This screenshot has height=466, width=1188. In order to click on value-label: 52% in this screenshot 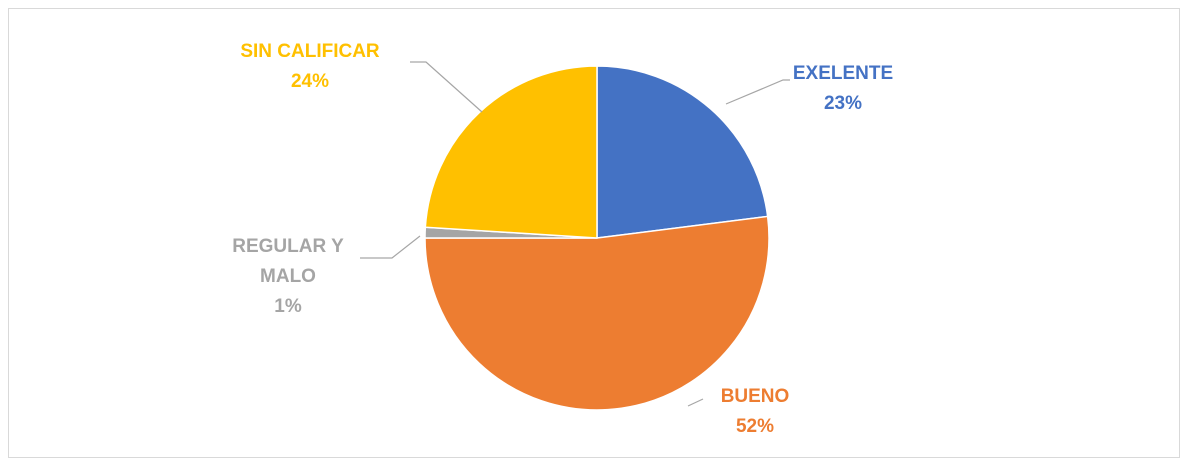, I will do `click(755, 426)`.